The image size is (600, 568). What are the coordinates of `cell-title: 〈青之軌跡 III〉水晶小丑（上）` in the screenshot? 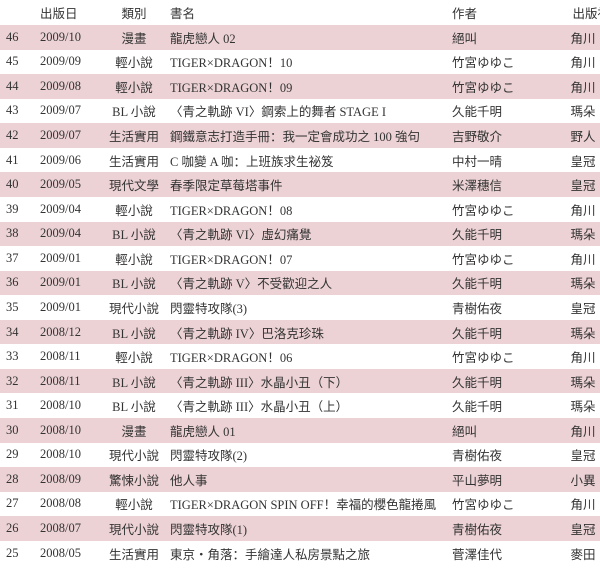 It's located at (259, 407).